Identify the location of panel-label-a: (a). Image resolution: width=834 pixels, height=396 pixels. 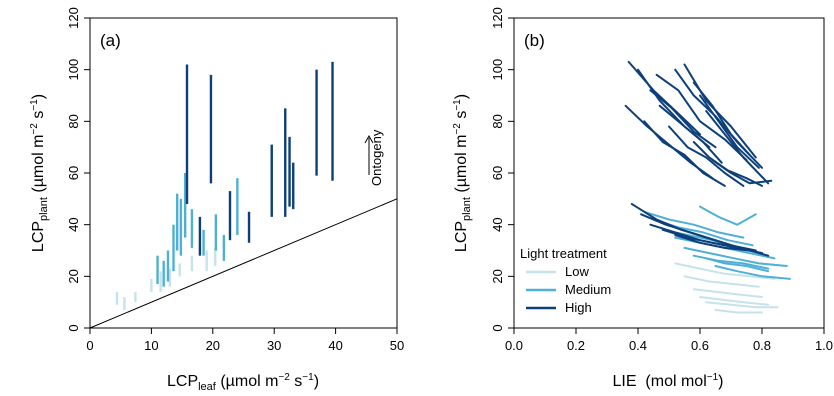
(110, 40).